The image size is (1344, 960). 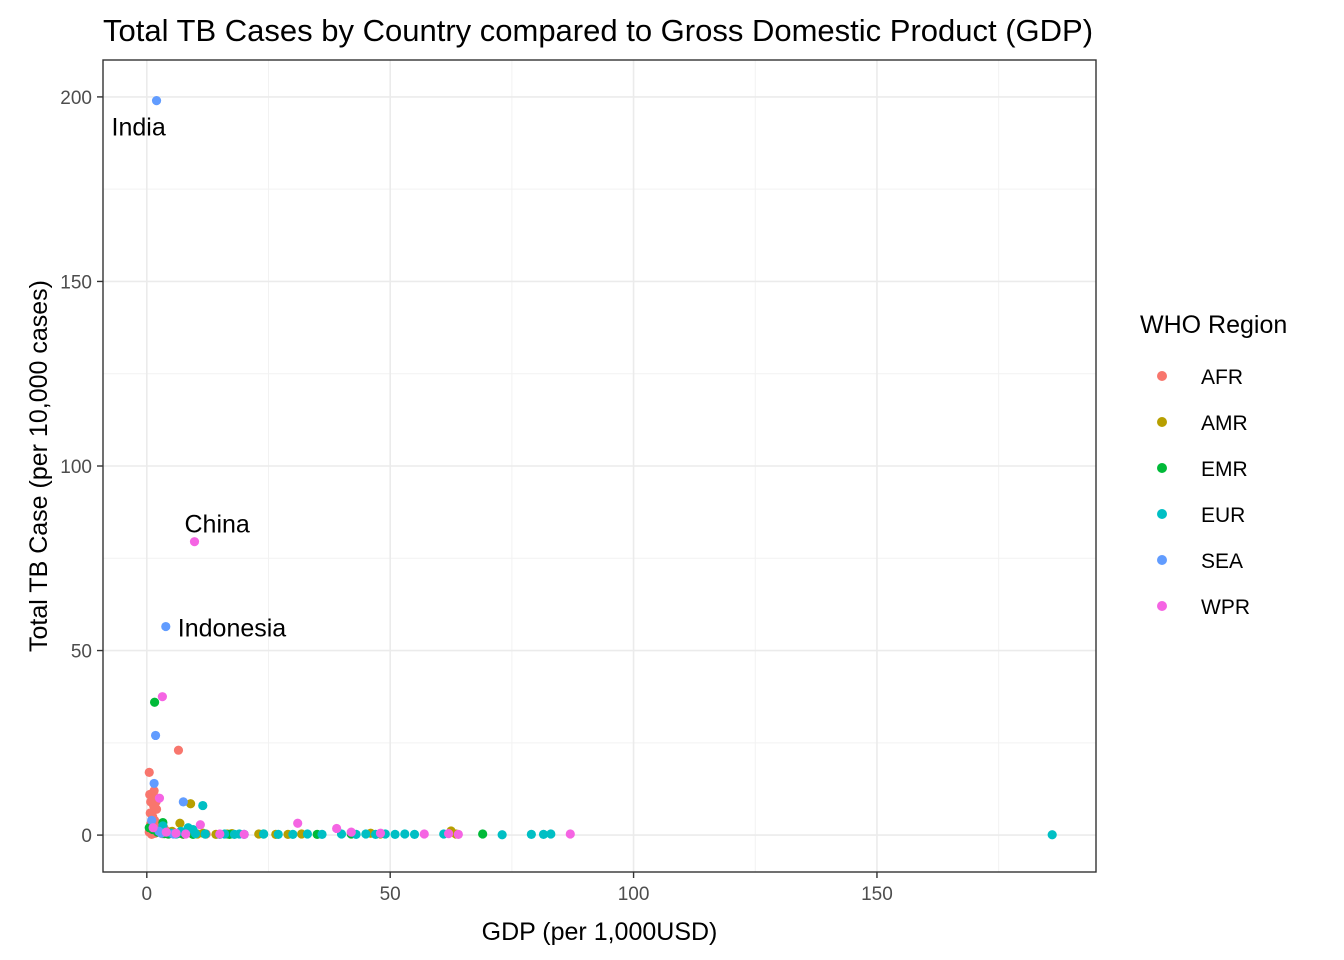 What do you see at coordinates (634, 894) in the screenshot?
I see `x-tick-label: 100` at bounding box center [634, 894].